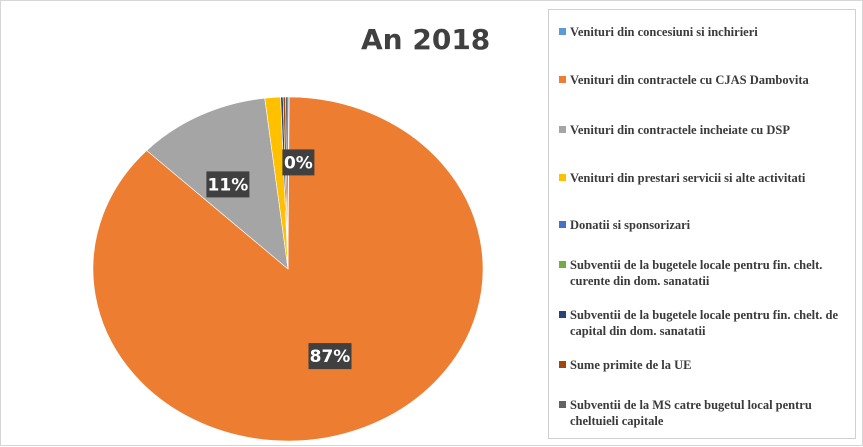 The height and width of the screenshot is (447, 863). I want to click on legend-label: Venituri din concesiuni si inchirieri, so click(664, 32).